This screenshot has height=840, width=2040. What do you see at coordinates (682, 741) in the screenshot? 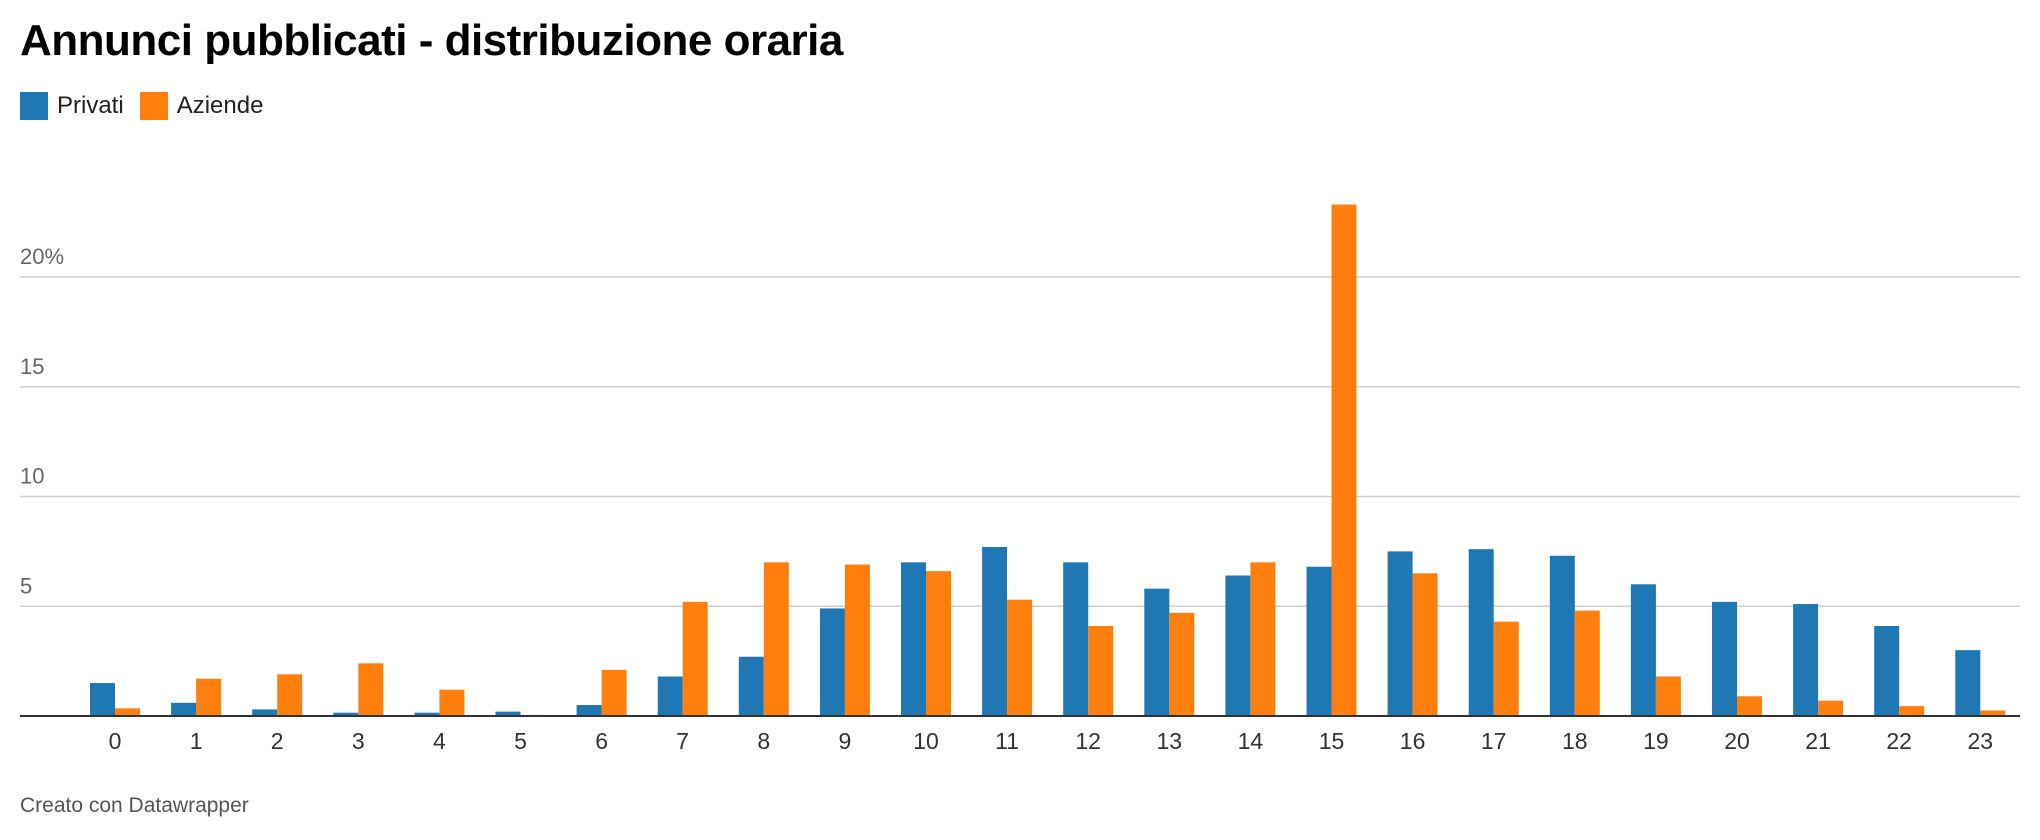
I see `x-tick-label: 7` at bounding box center [682, 741].